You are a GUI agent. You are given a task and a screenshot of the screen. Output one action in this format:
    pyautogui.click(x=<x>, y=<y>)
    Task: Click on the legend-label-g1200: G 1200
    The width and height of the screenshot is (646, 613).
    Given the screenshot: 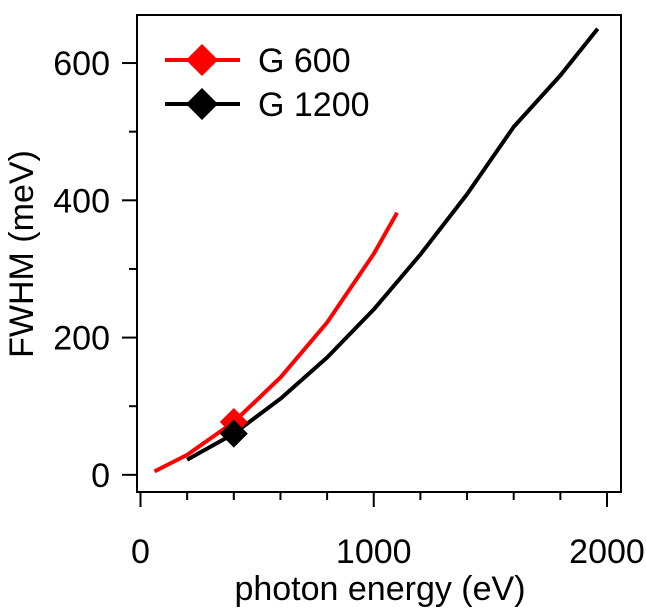 What is the action you would take?
    pyautogui.click(x=314, y=105)
    